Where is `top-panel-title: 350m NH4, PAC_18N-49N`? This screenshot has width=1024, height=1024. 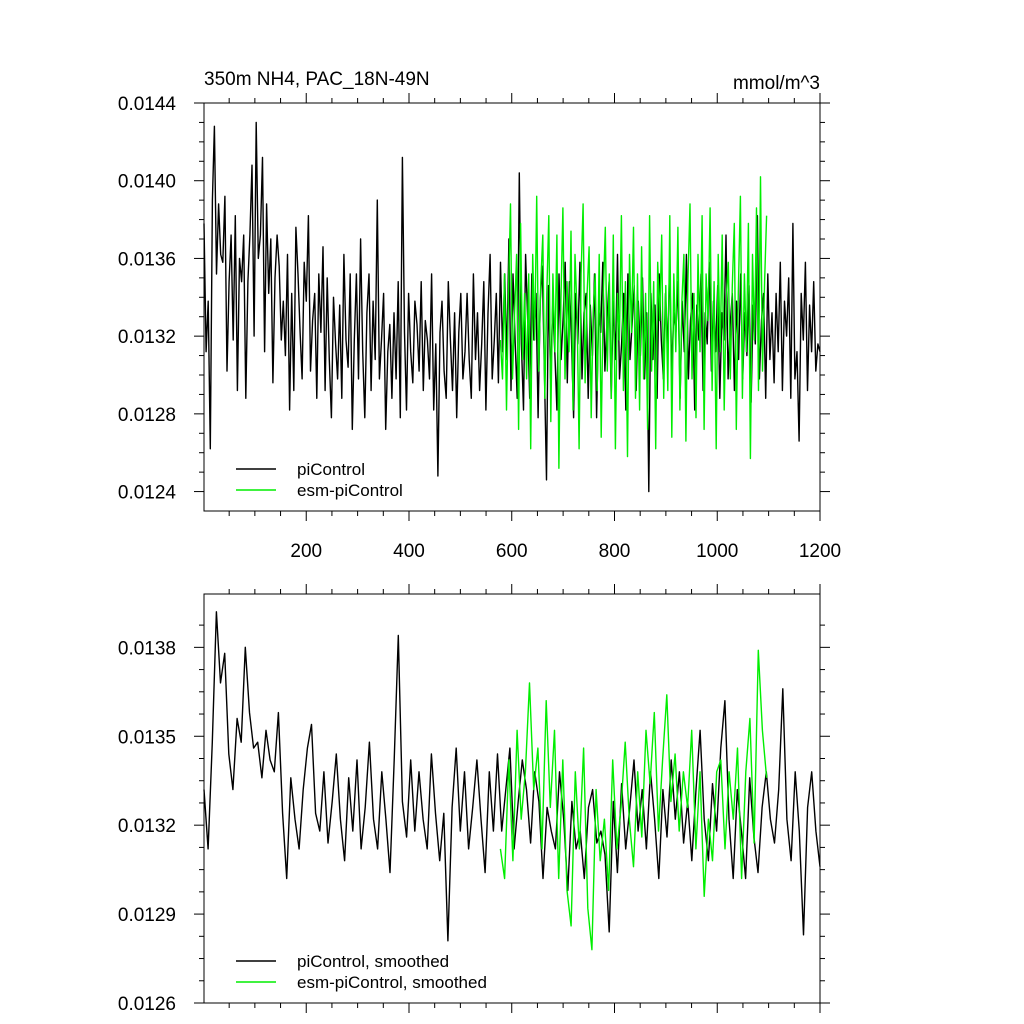
top-panel-title: 350m NH4, PAC_18N-49N is located at coordinates (317, 79).